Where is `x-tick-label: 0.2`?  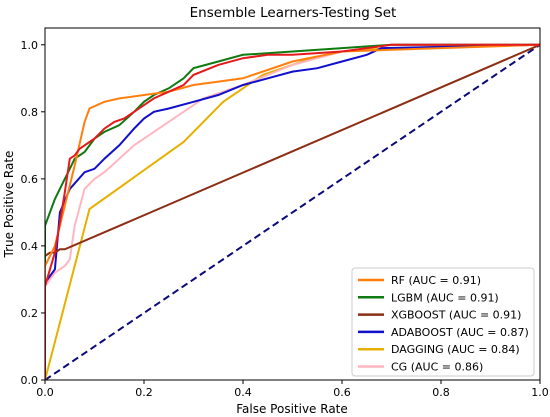
x-tick-label: 0.2 is located at coordinates (144, 392).